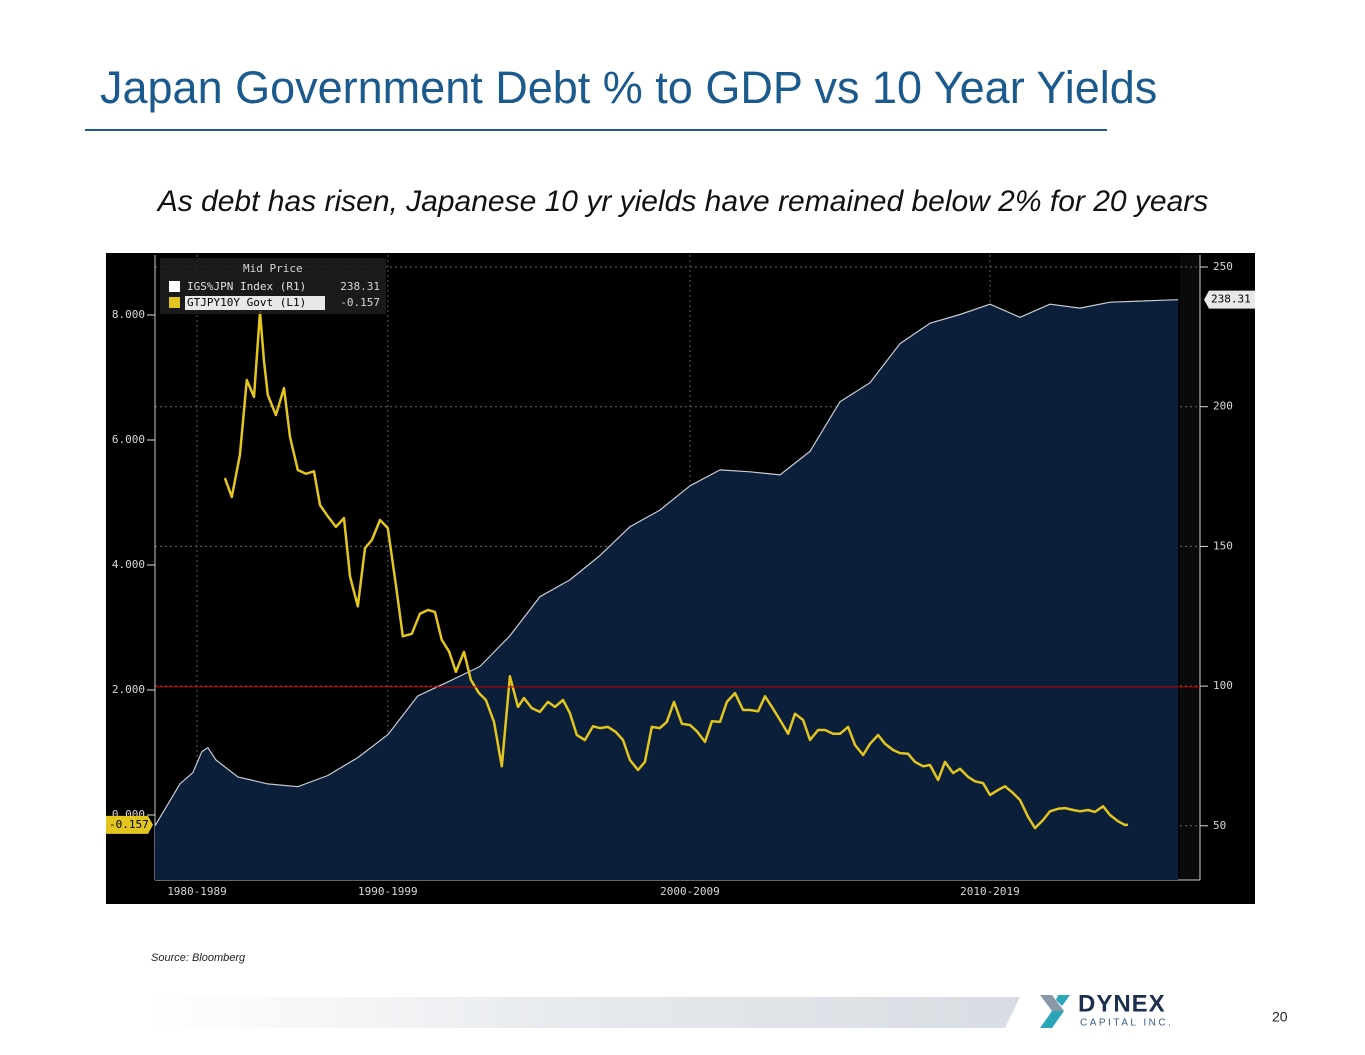 The width and height of the screenshot is (1365, 1055). Describe the element at coordinates (1126, 1023) in the screenshot. I see `logo-subtext: CAPITAL INC.` at that location.